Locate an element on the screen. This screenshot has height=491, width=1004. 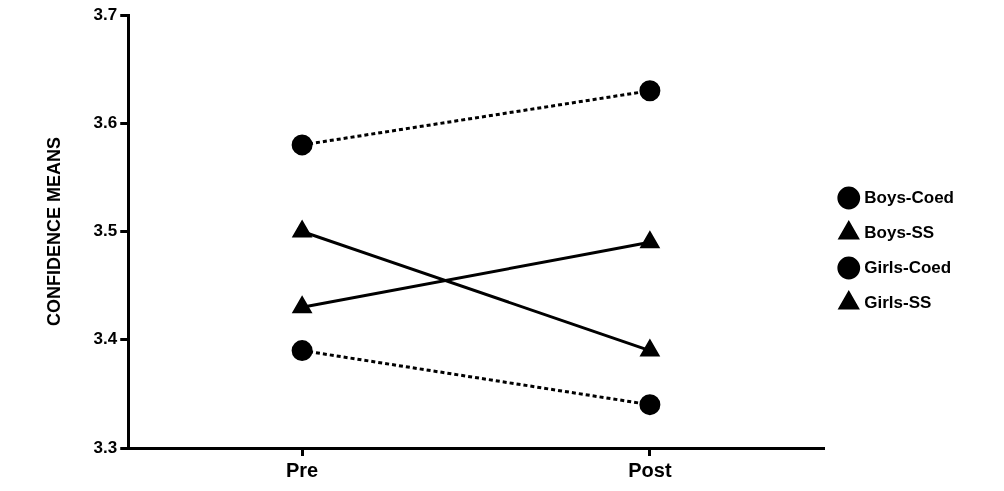
y-tick-label: 3.7 is located at coordinates (105, 14).